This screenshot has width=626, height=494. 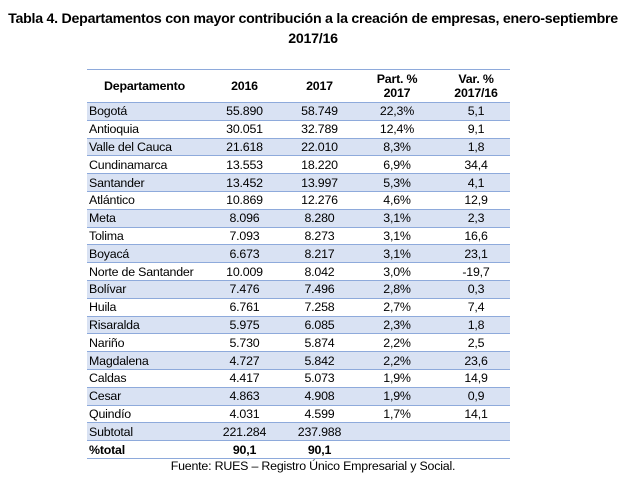 What do you see at coordinates (144, 146) in the screenshot?
I see `department-cell: Valle del Cauca` at bounding box center [144, 146].